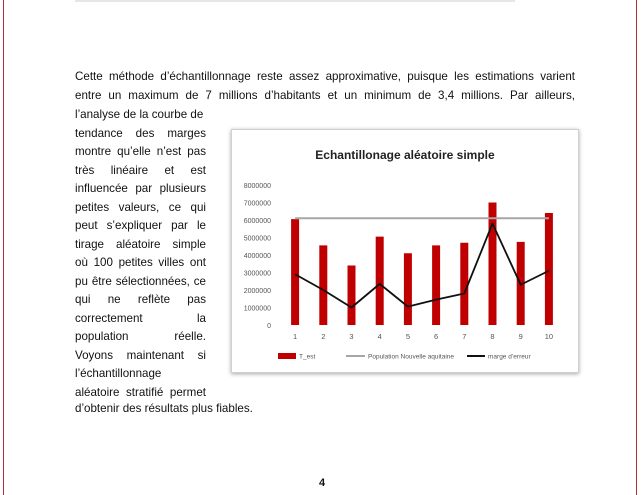  I want to click on paragraph-line: Voyons maintenant si, so click(140, 355).